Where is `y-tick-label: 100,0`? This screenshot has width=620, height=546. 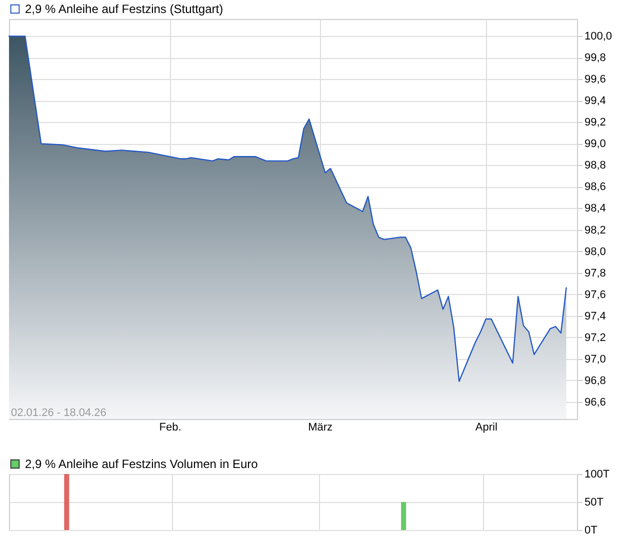
y-tick-label: 100,0 is located at coordinates (598, 36).